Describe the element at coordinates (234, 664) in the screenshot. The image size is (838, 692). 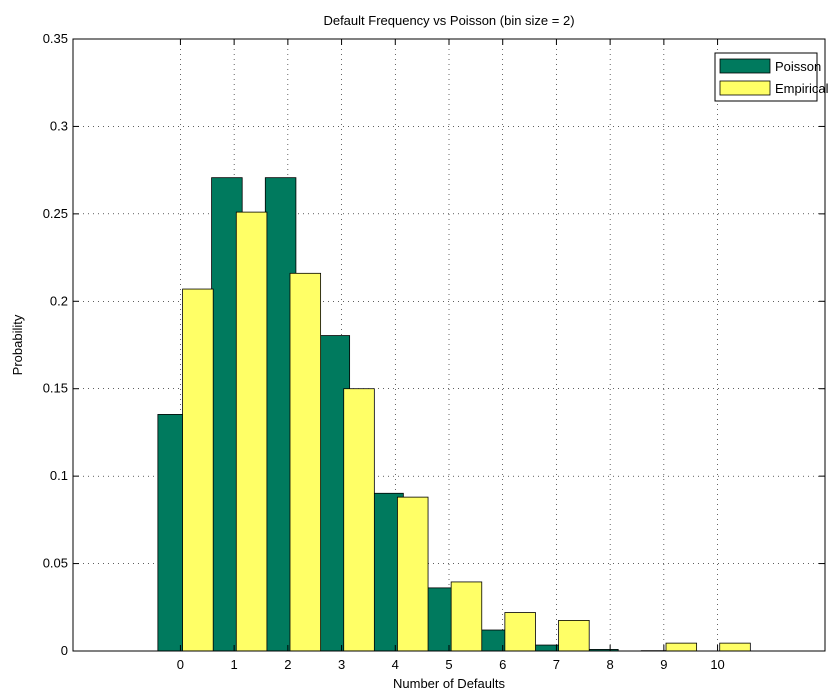
I see `x-tick-label: 1` at that location.